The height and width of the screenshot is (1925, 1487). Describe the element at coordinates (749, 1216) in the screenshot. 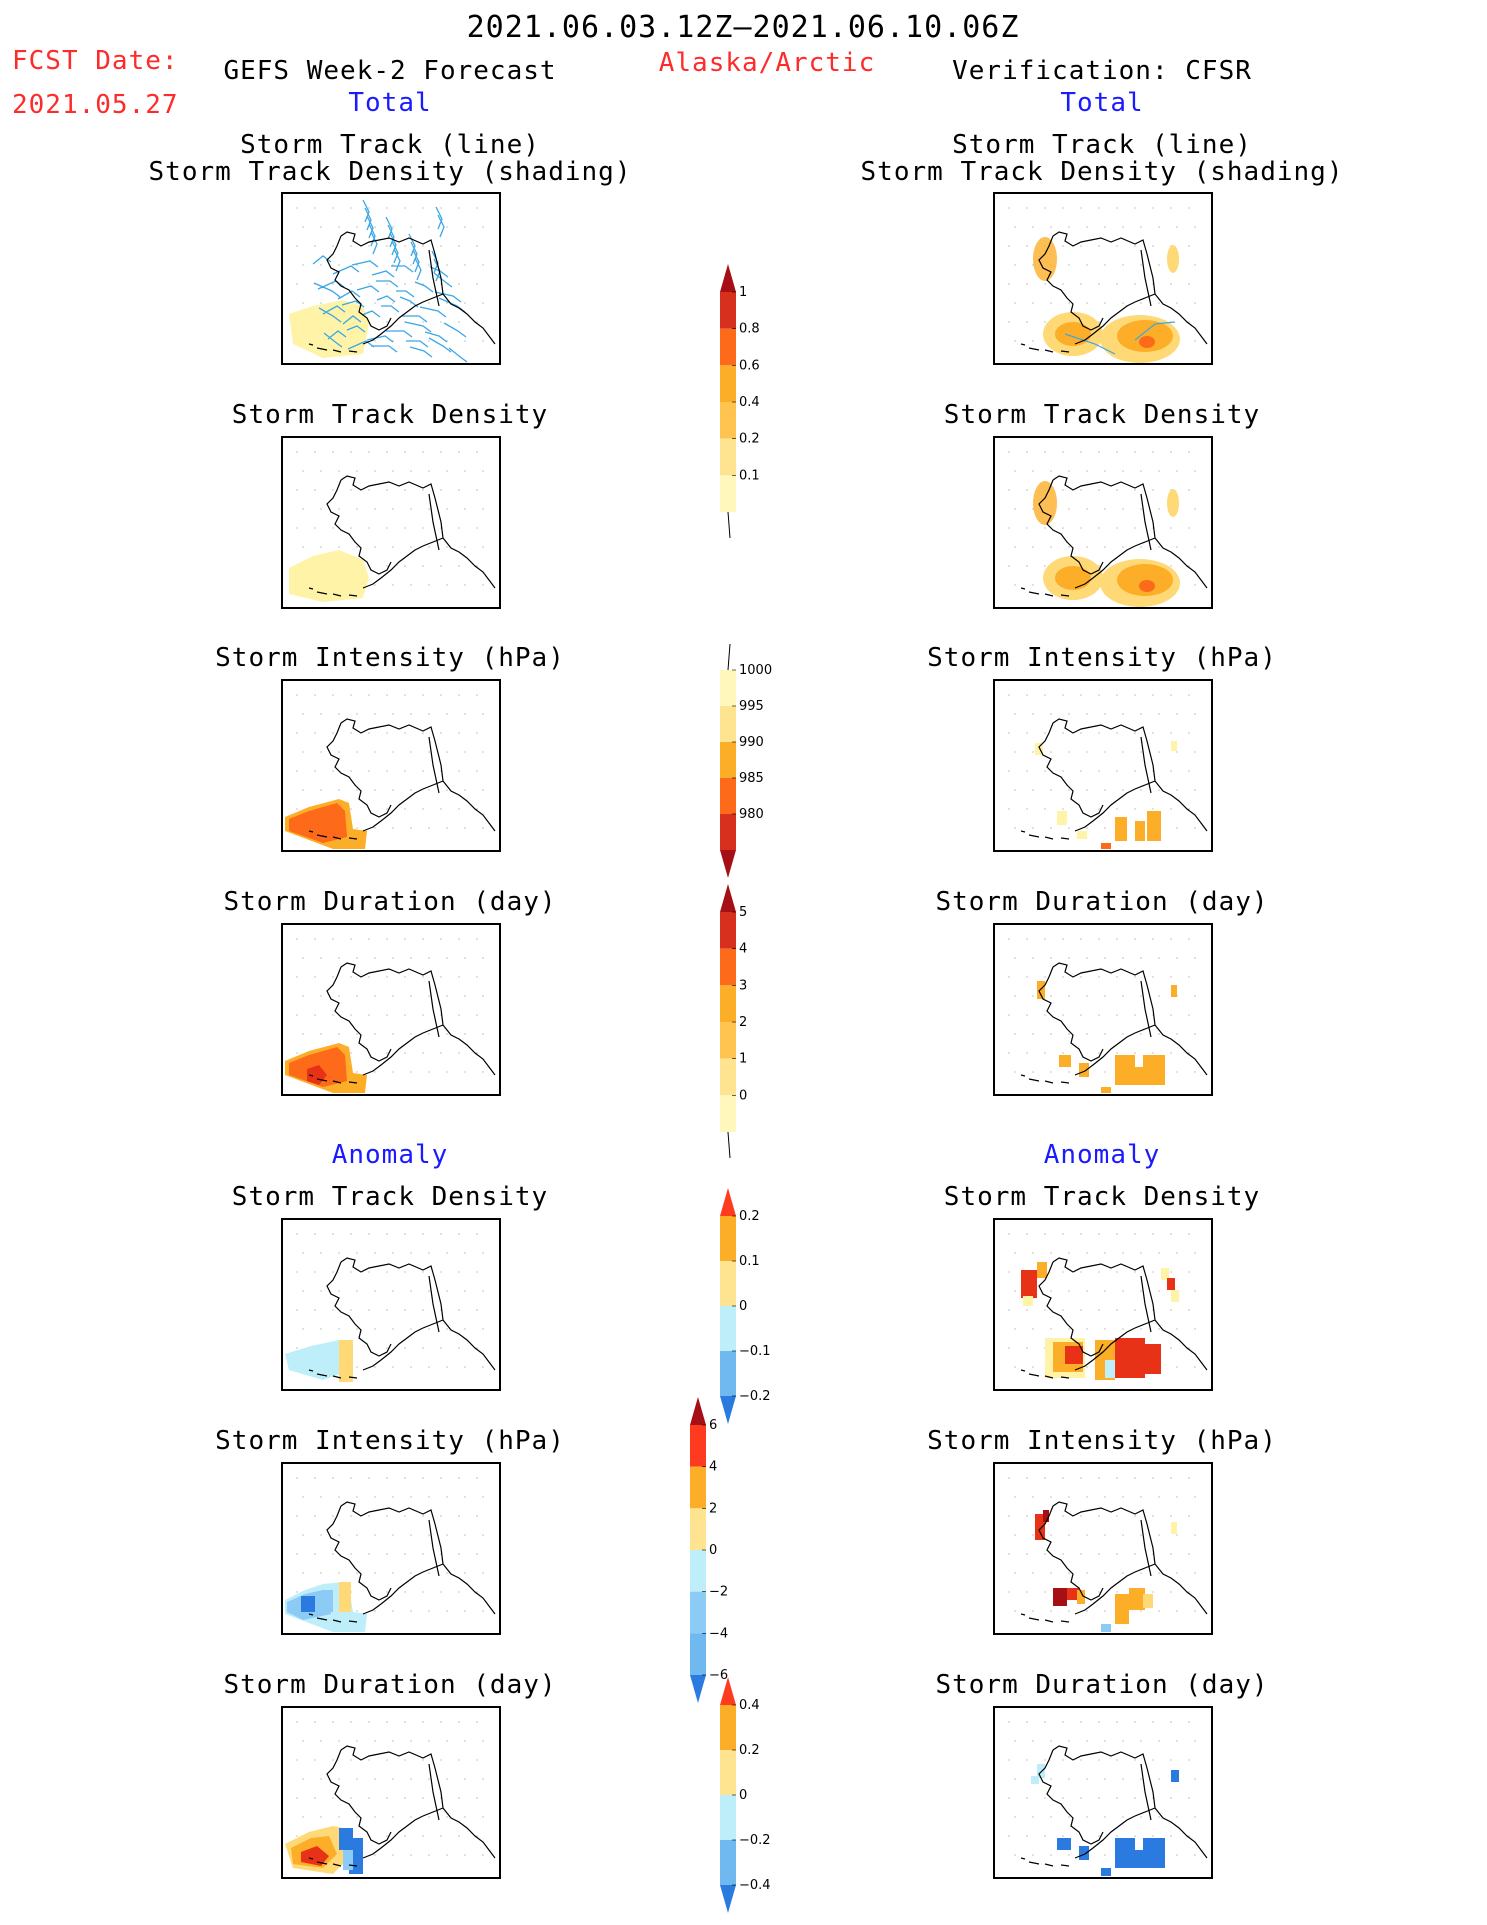

I see `colorbar-tick-label: 0.2` at that location.